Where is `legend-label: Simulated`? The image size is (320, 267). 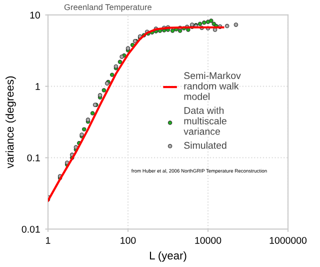
legend-label: Simulated is located at coordinates (205, 145).